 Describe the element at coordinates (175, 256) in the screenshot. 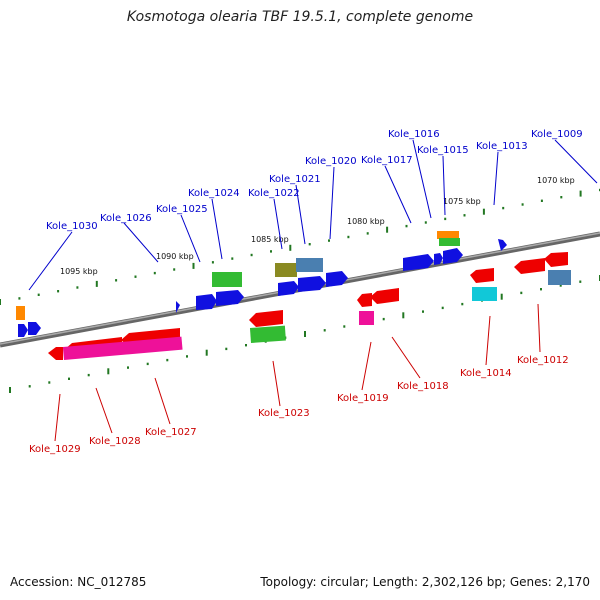

I see `scale-label-1090: 1090 kbp` at that location.